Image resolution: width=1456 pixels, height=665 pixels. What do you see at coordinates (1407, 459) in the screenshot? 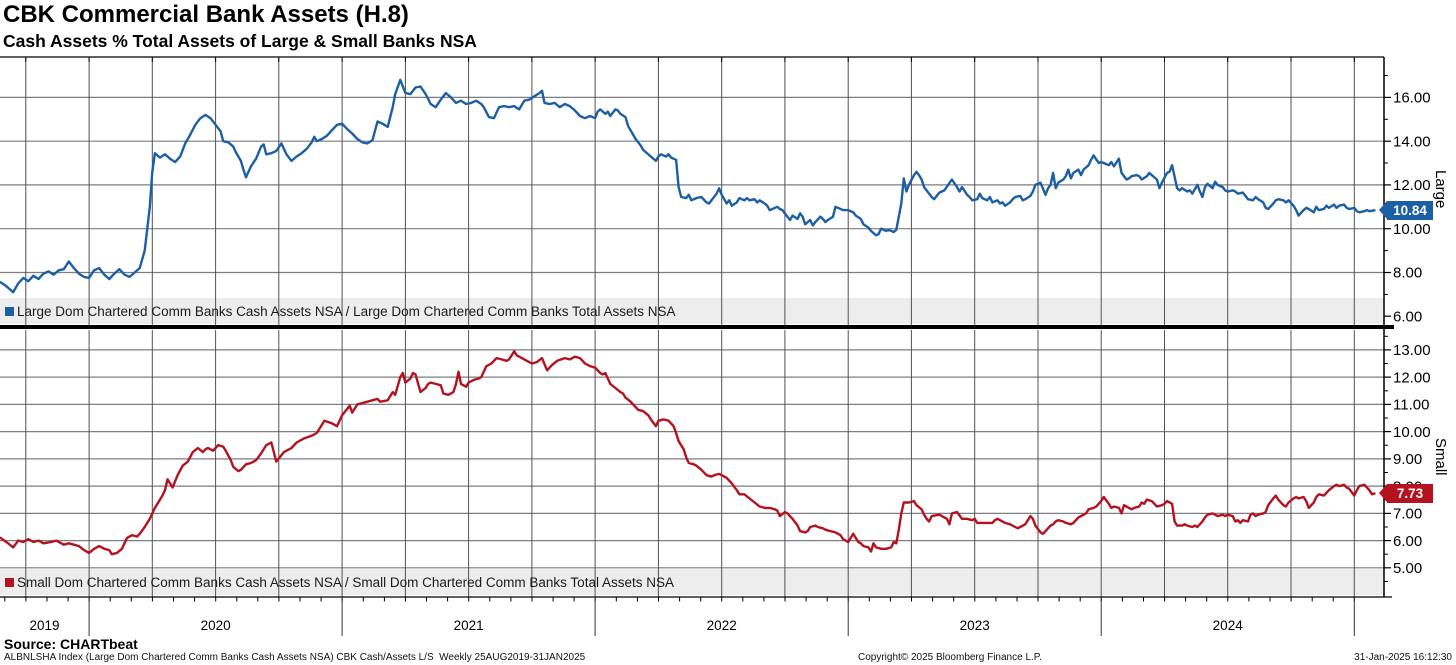
I see `y-tick-label: 9.00` at bounding box center [1407, 459].